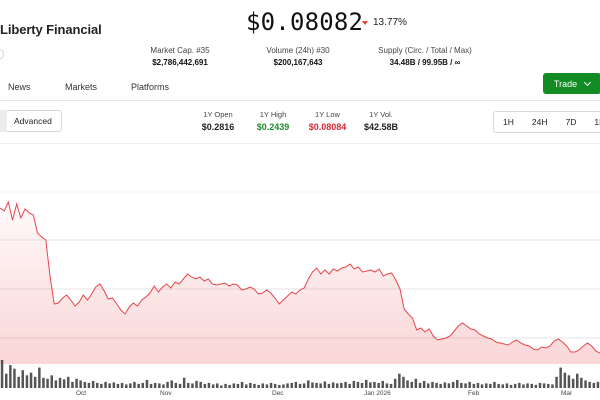  I want to click on volume-bars, so click(300, 374).